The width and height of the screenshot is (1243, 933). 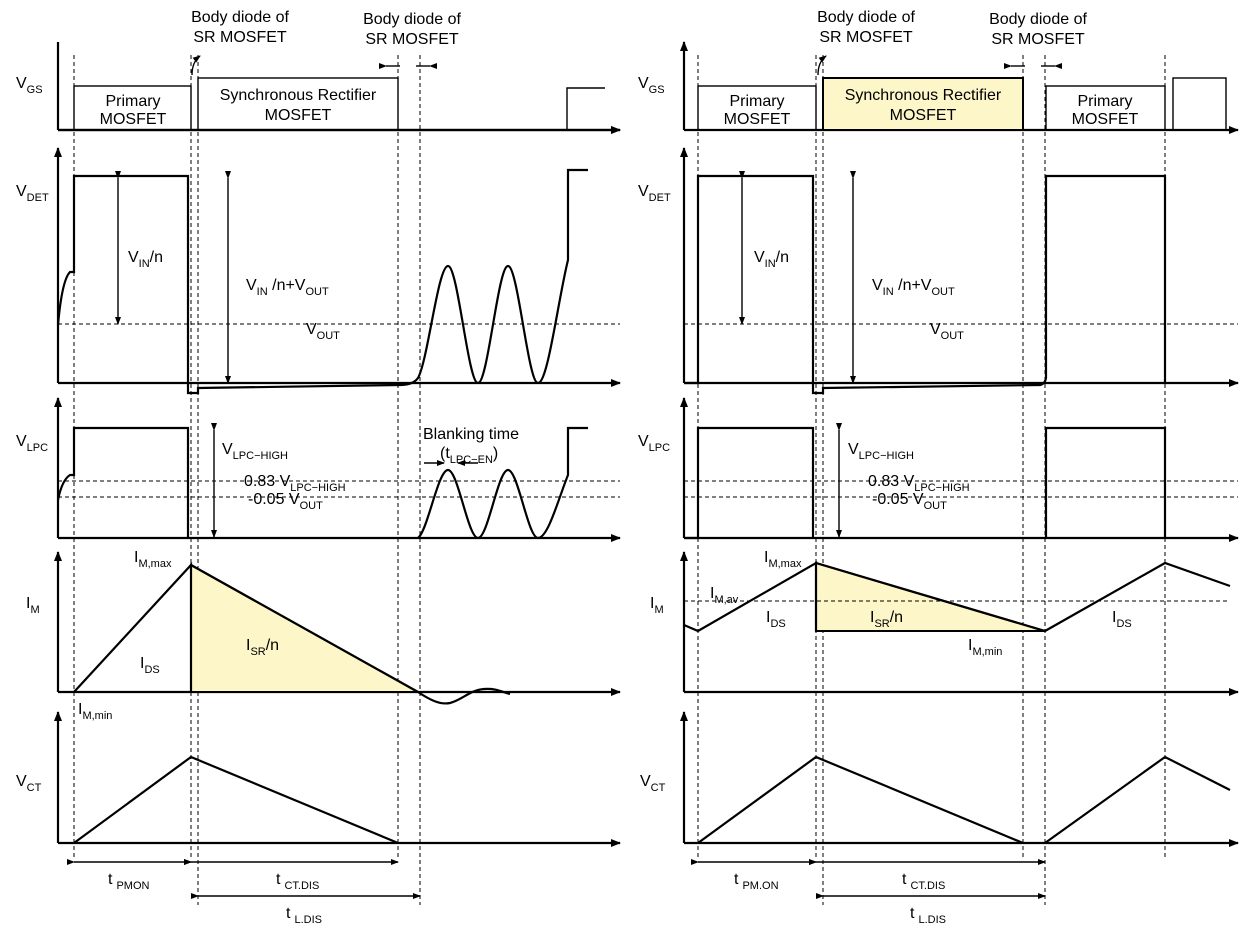 I want to click on right-vout-label: VOUT, so click(x=947, y=331).